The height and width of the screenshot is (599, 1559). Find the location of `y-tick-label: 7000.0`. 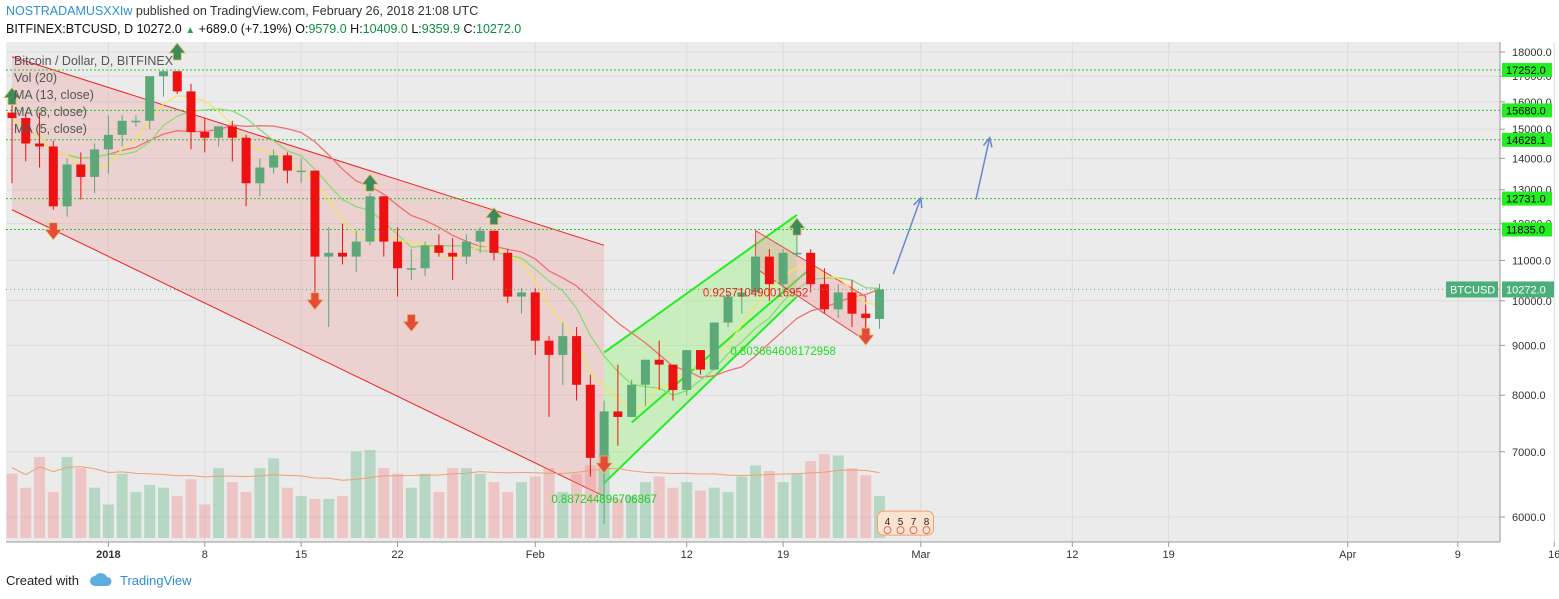

y-tick-label: 7000.0 is located at coordinates (1529, 453).